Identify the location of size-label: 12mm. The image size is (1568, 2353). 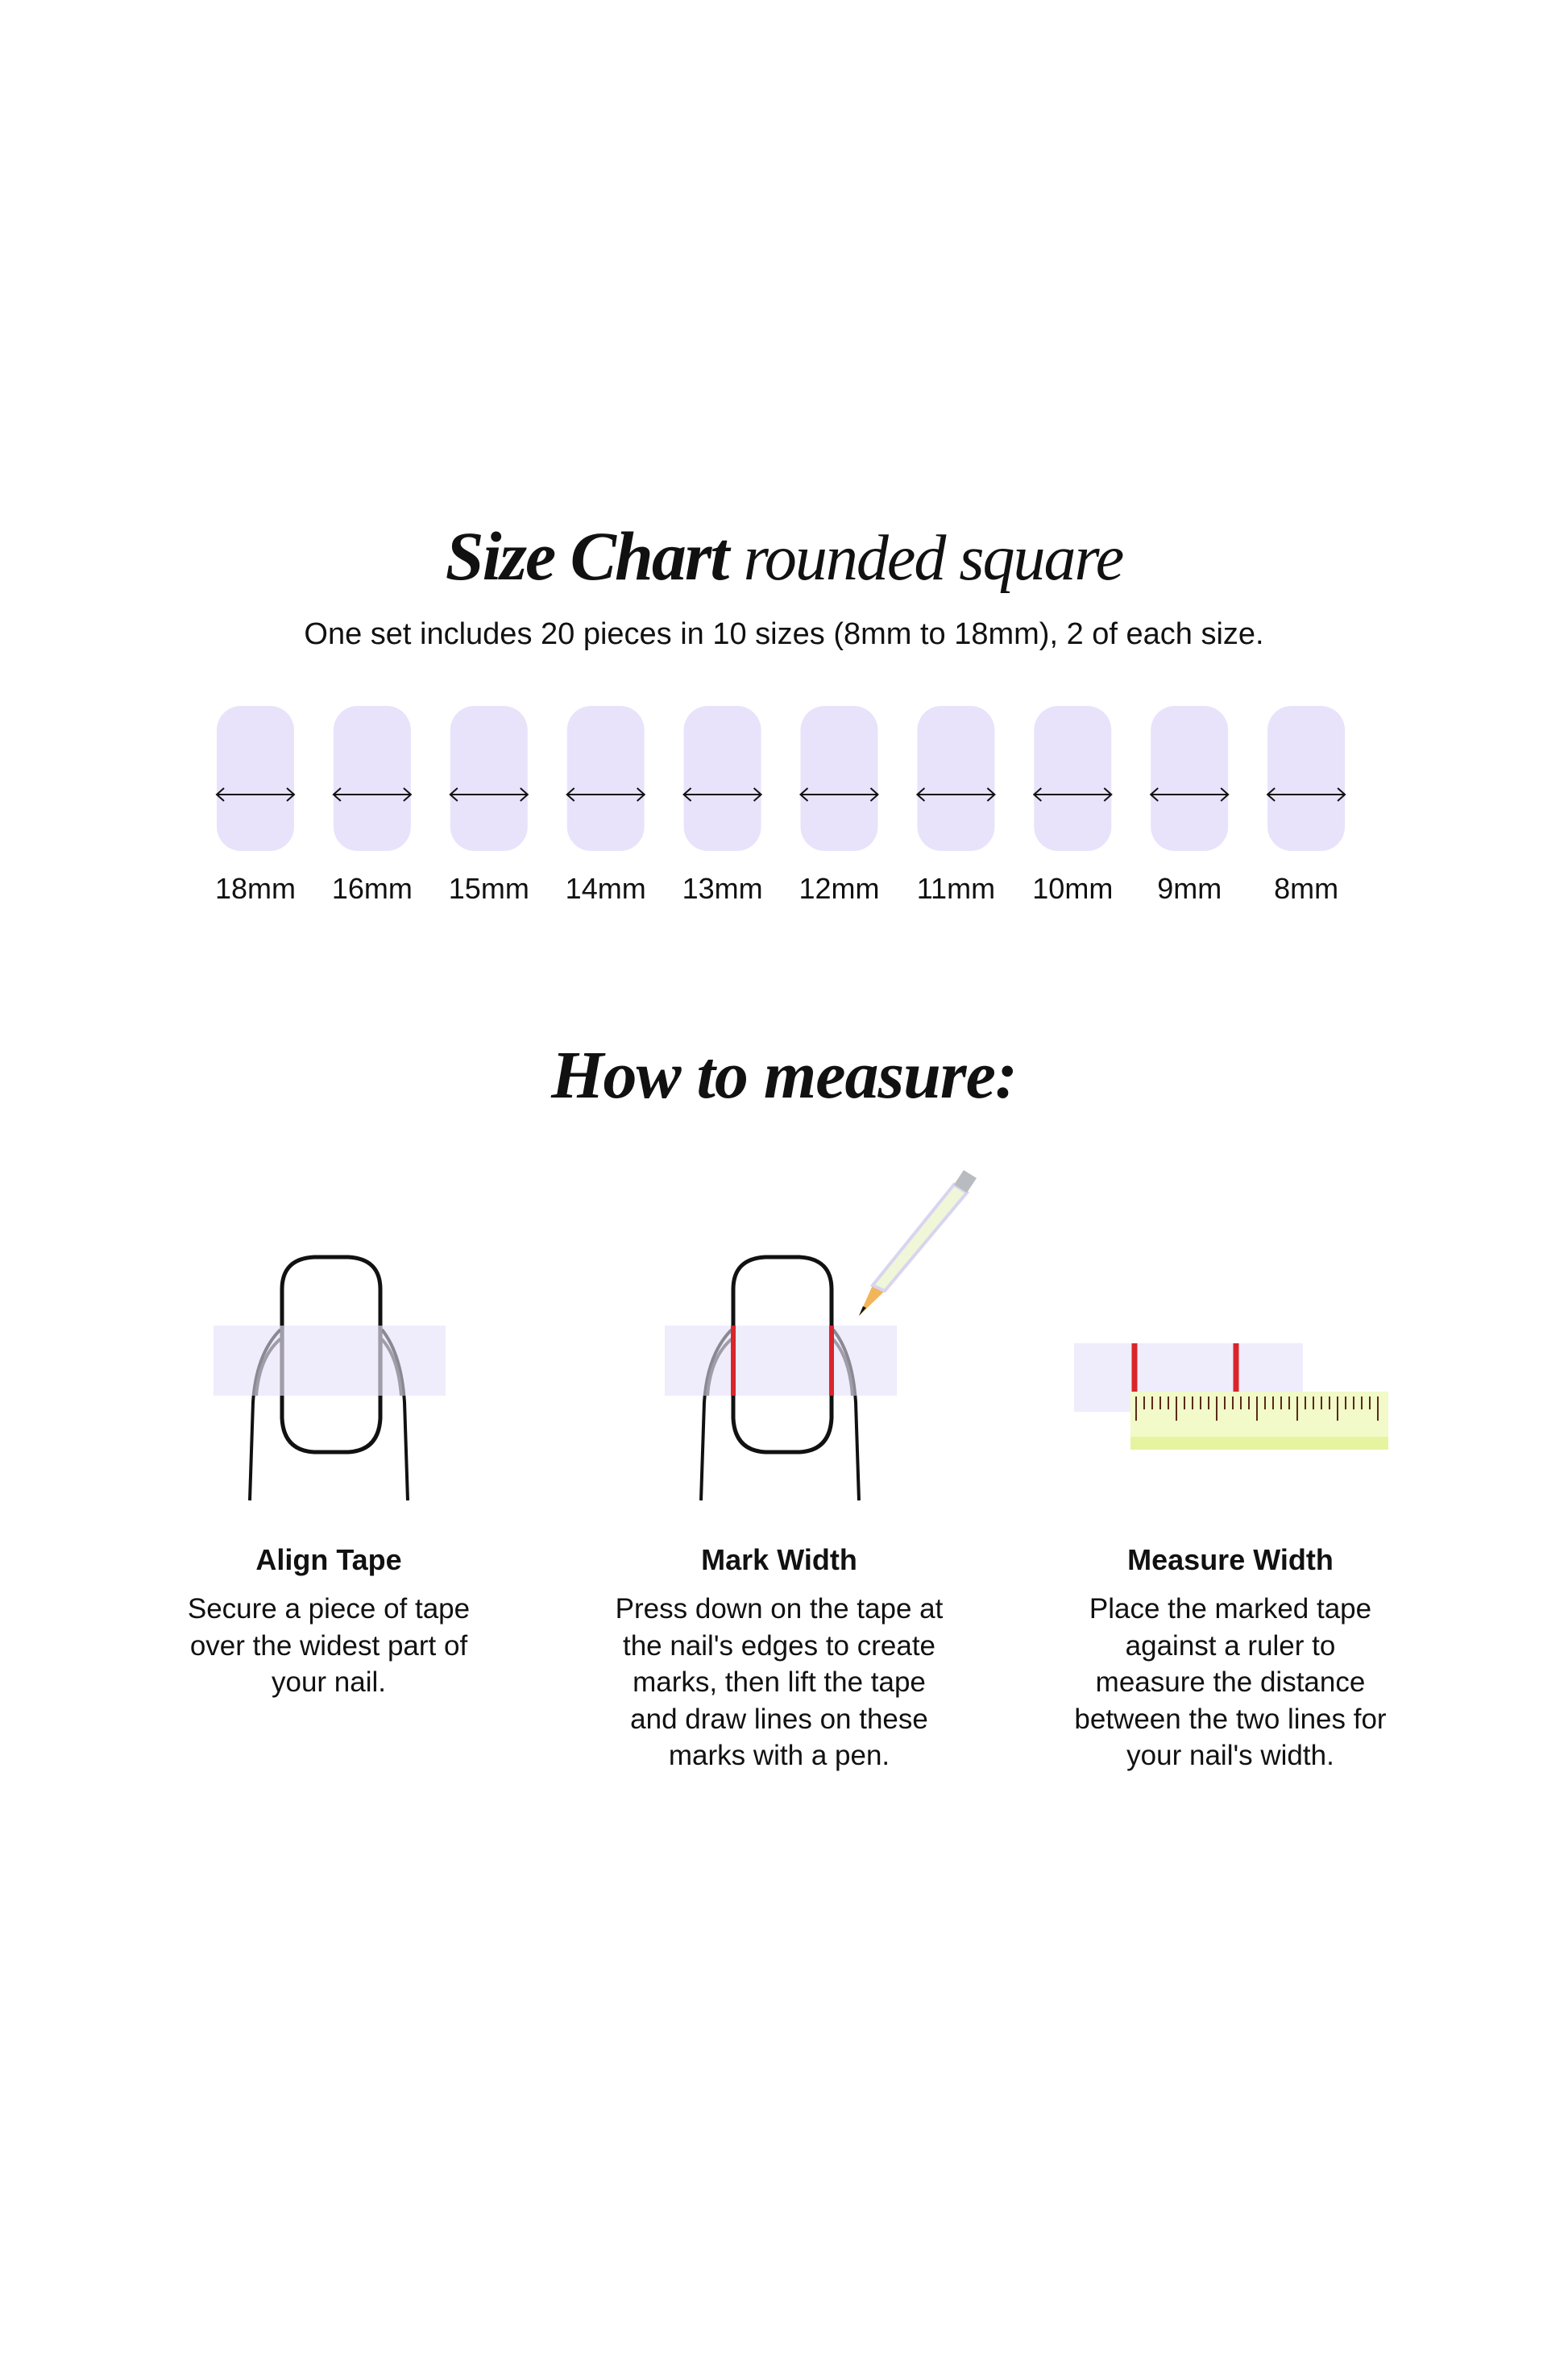
(839, 889).